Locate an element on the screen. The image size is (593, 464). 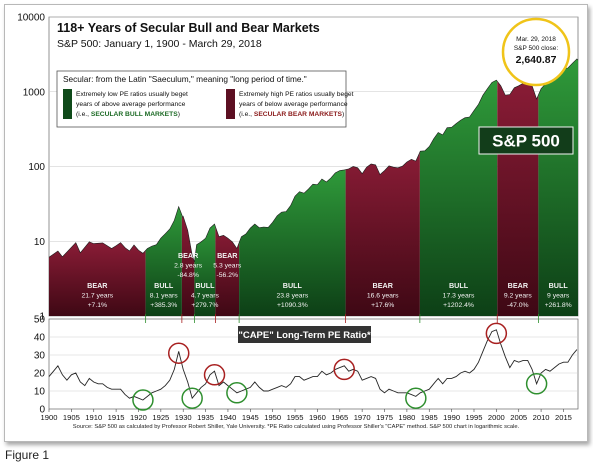
cape-y-tick-label: 20 is located at coordinates (40, 374).